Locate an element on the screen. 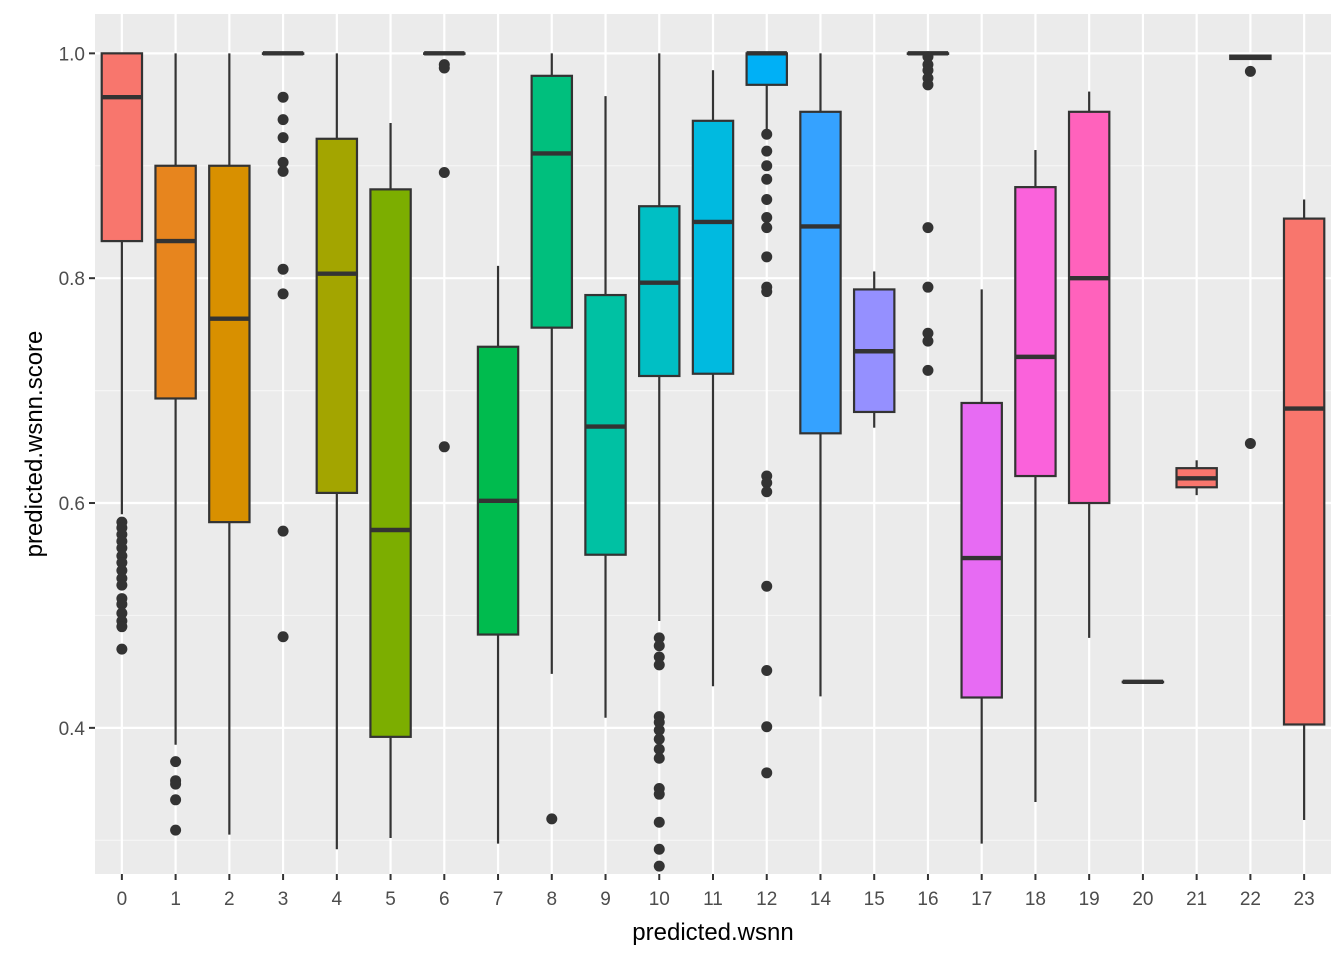  y-tick-label: 0.4 is located at coordinates (72, 729).